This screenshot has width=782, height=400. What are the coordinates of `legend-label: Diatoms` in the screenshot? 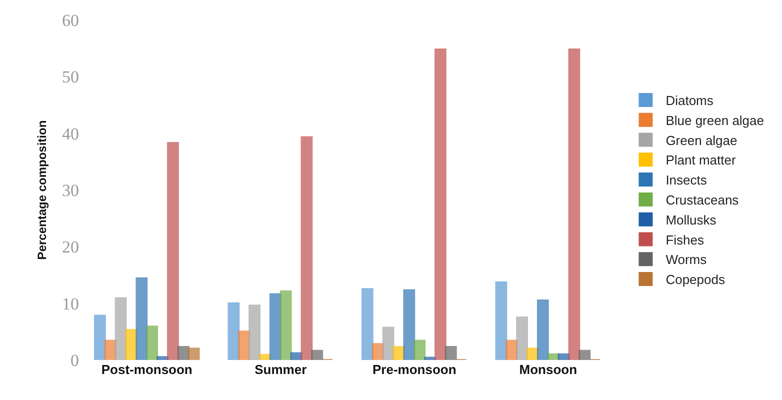 It's located at (690, 100).